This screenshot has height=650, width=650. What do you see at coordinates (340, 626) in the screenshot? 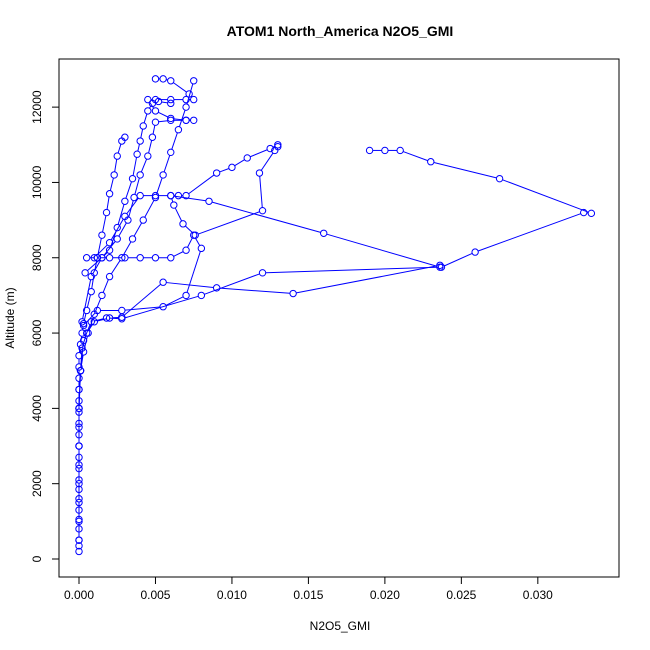
I see `x-axis-label: N2O5_GMI` at bounding box center [340, 626].